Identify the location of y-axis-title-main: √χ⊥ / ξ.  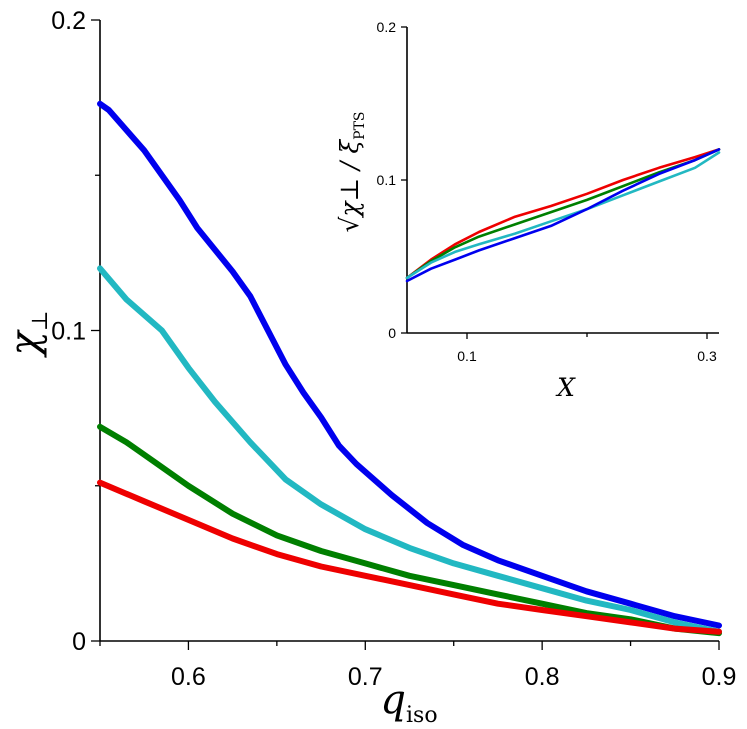
(349, 186).